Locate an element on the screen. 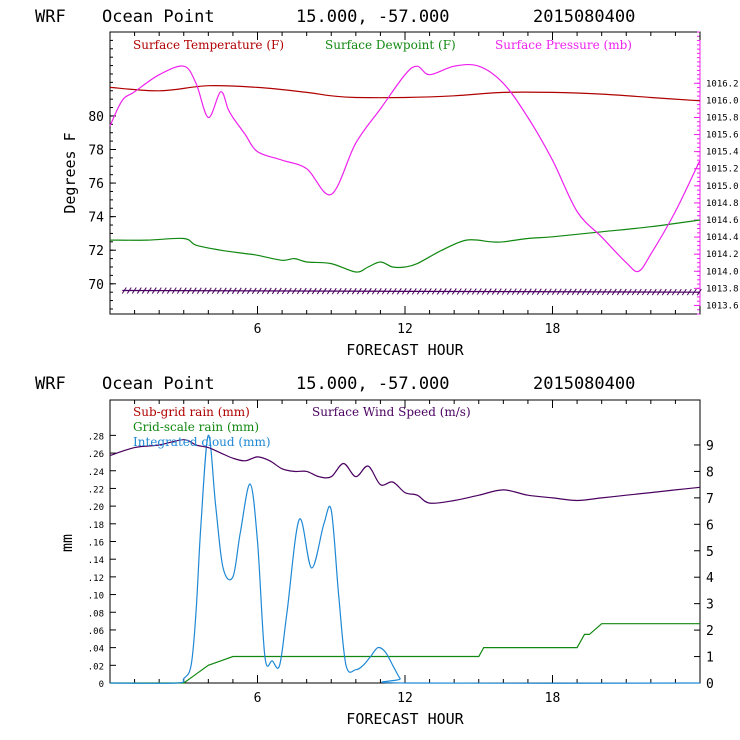 This screenshot has width=740, height=740. right-tick-label: 1013.6 is located at coordinates (722, 306).